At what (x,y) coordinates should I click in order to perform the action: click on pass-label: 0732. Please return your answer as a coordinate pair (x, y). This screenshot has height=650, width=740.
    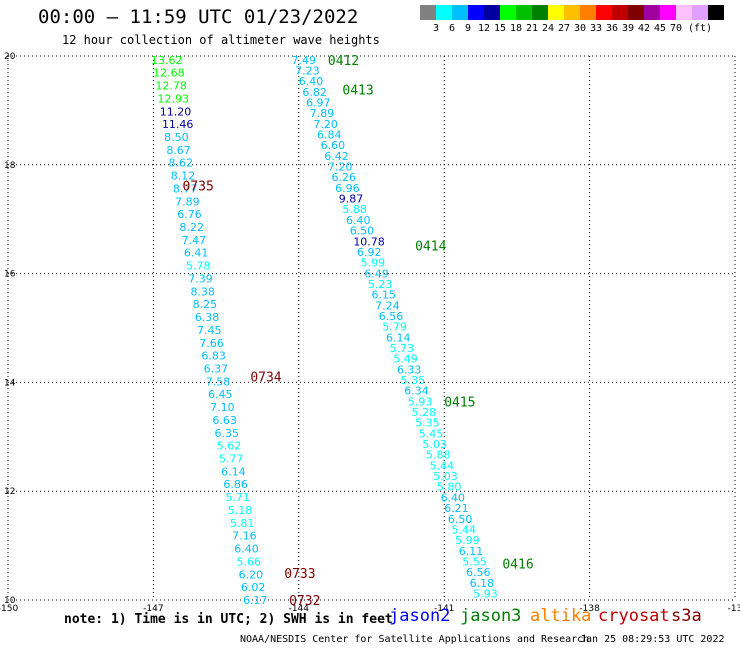
    Looking at the image, I should click on (304, 601).